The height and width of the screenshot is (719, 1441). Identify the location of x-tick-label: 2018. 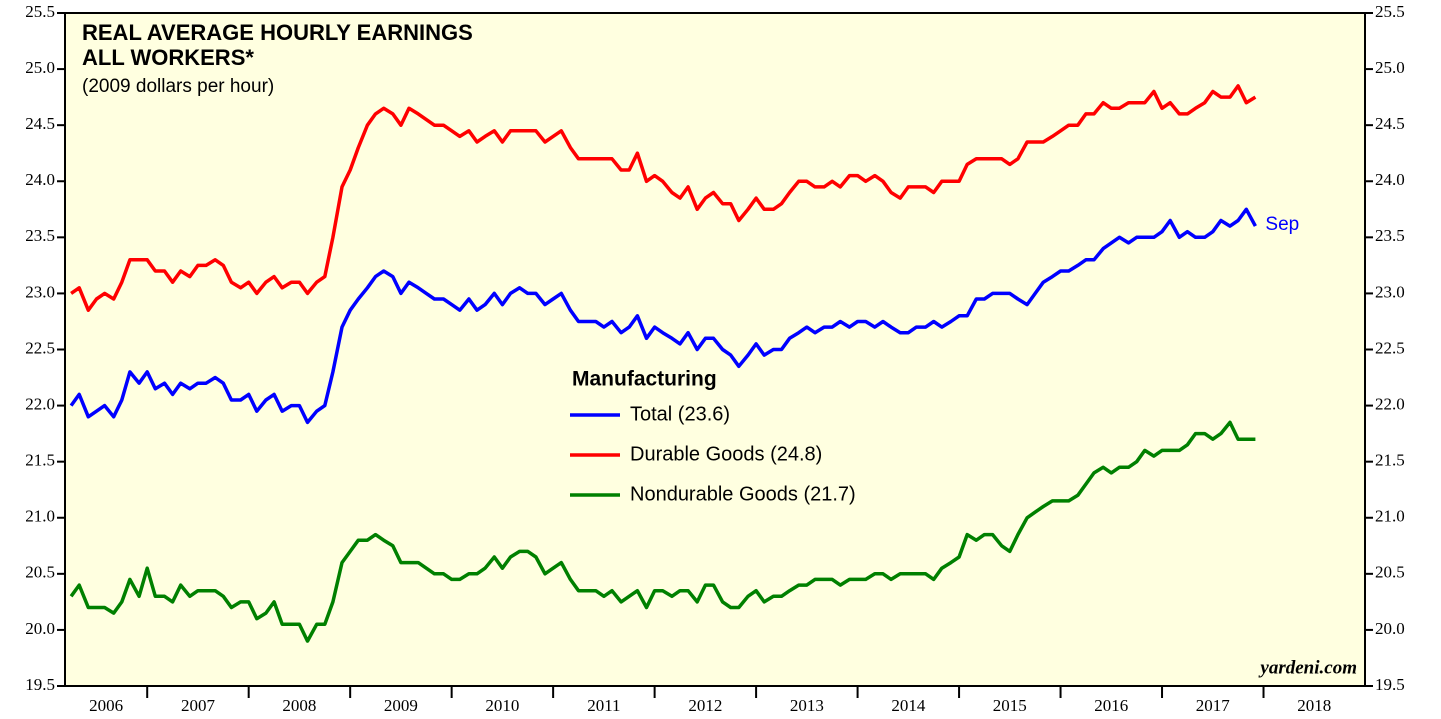
(1314, 705).